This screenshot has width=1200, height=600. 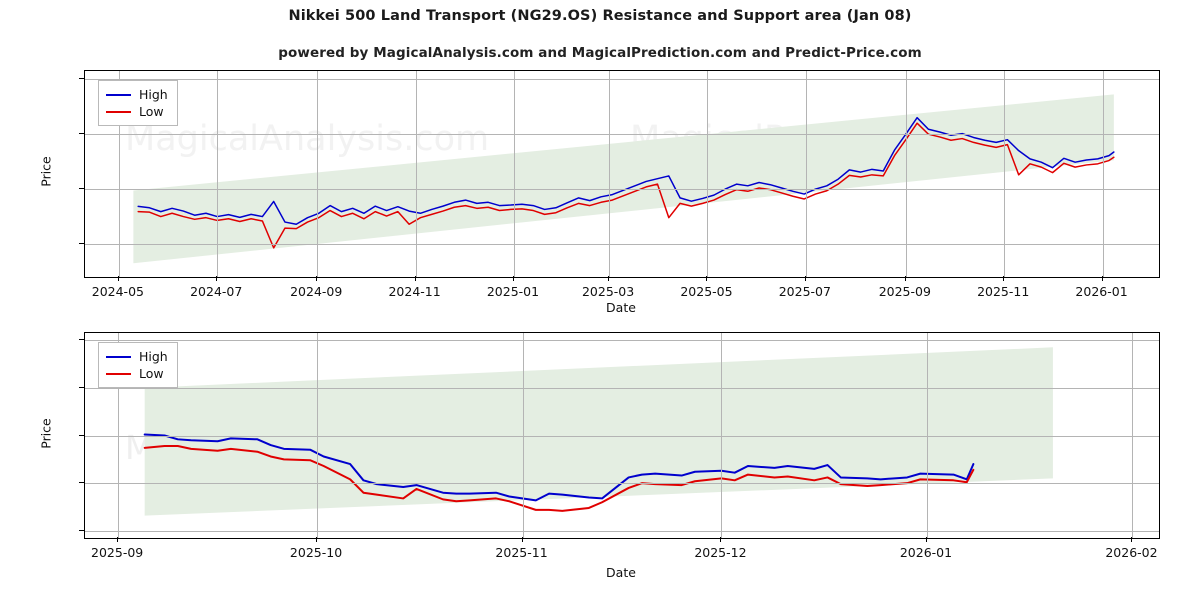 What do you see at coordinates (46, 171) in the screenshot?
I see `overview-y-axis-label: Price` at bounding box center [46, 171].